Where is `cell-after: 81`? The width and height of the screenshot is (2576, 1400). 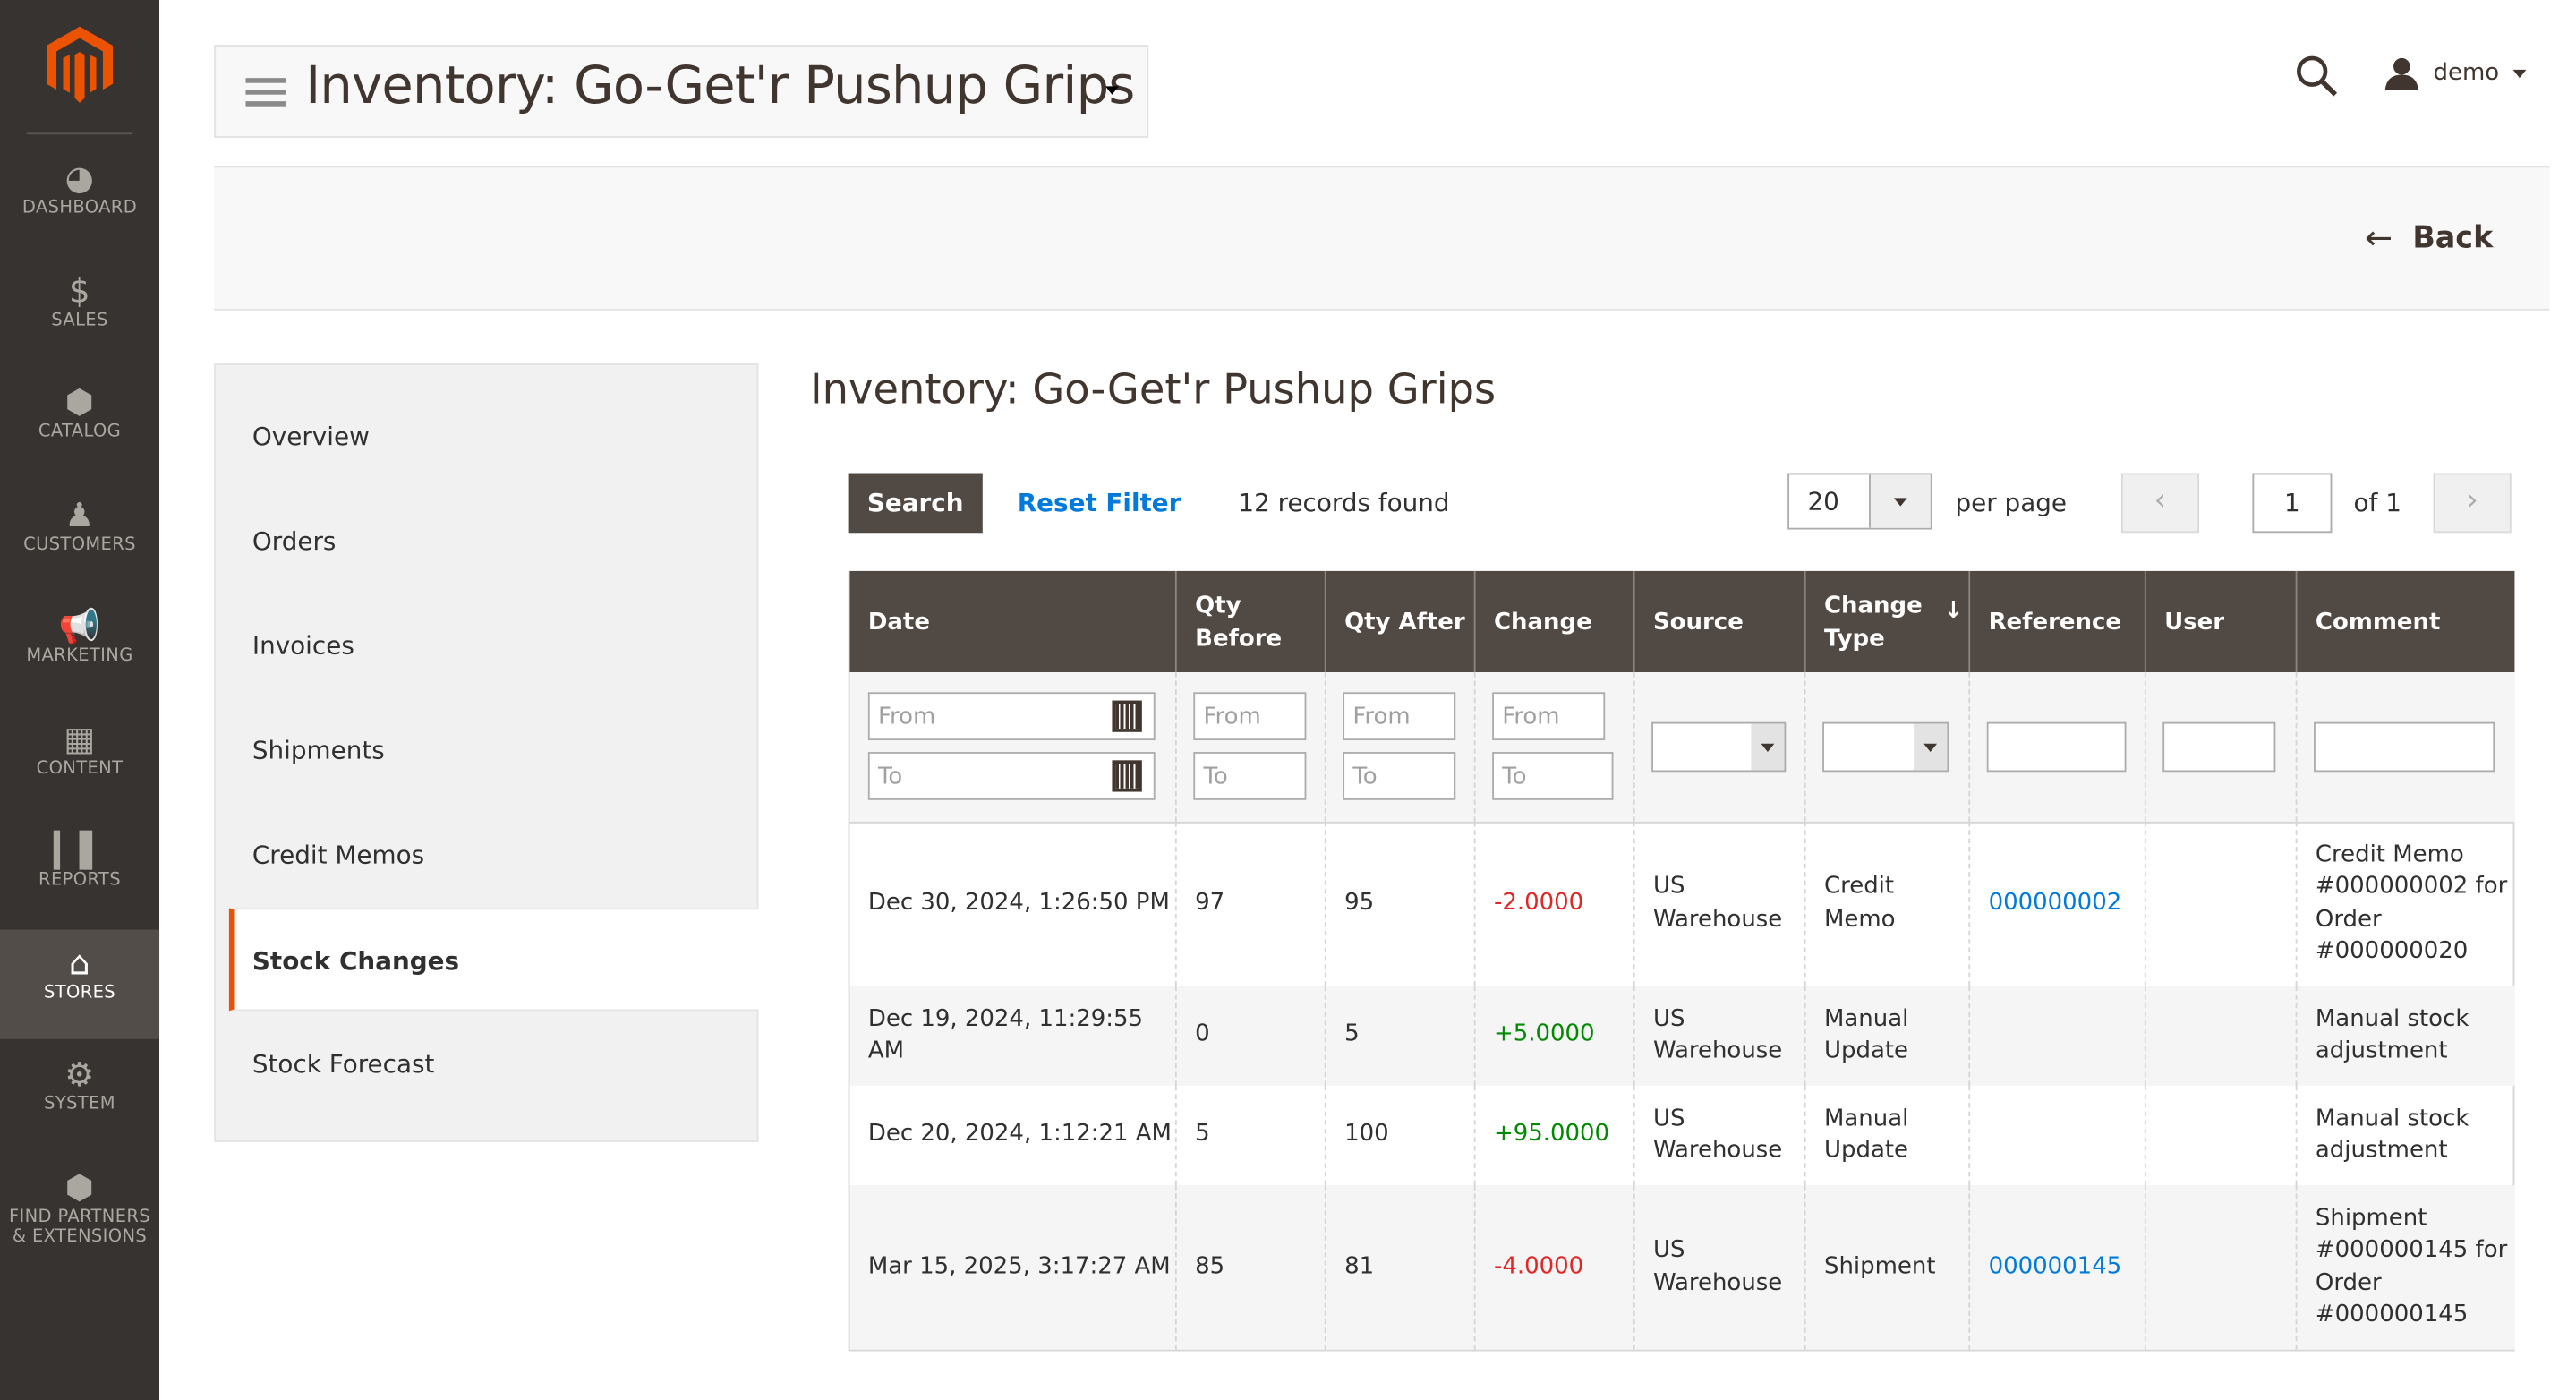
cell-after: 81 is located at coordinates (1399, 1267).